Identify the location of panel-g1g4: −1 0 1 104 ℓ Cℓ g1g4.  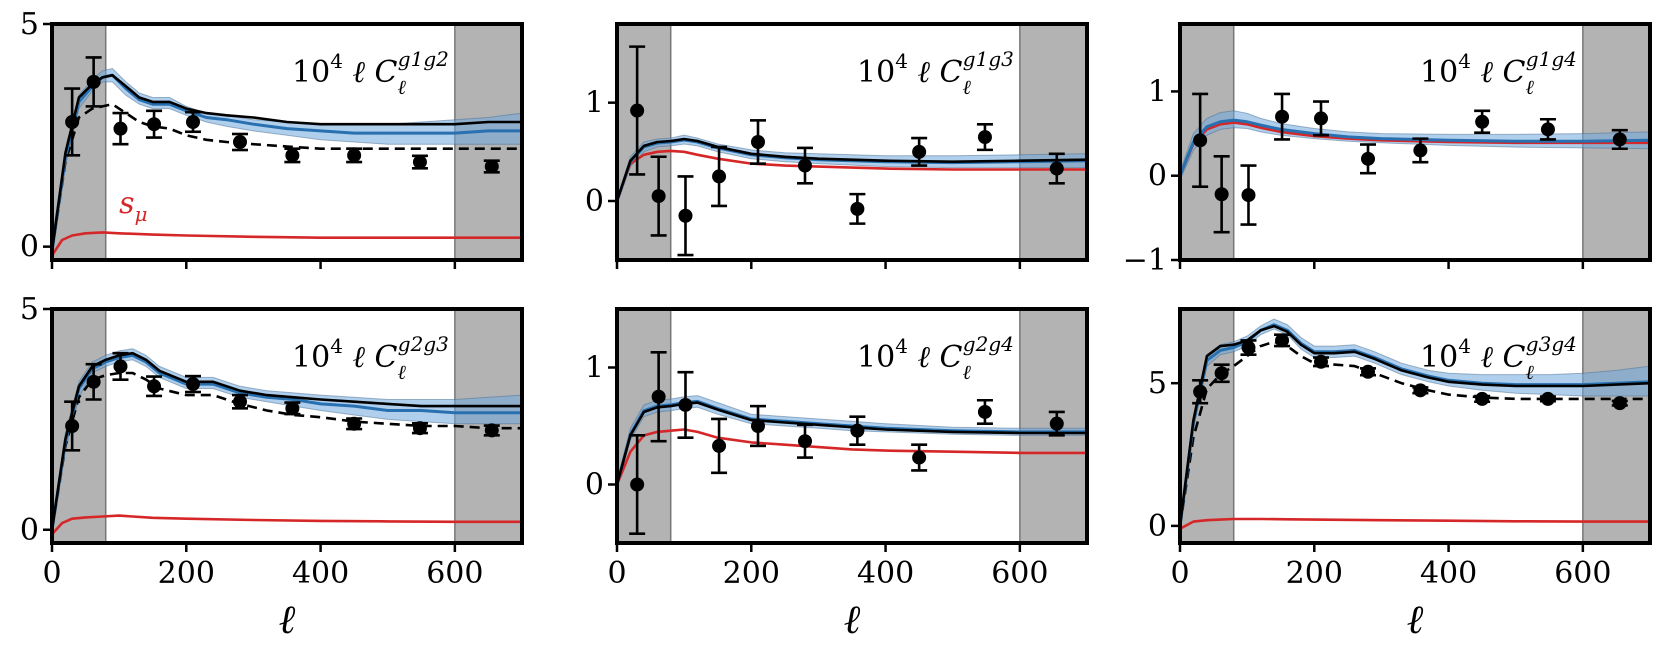
(1387, 150).